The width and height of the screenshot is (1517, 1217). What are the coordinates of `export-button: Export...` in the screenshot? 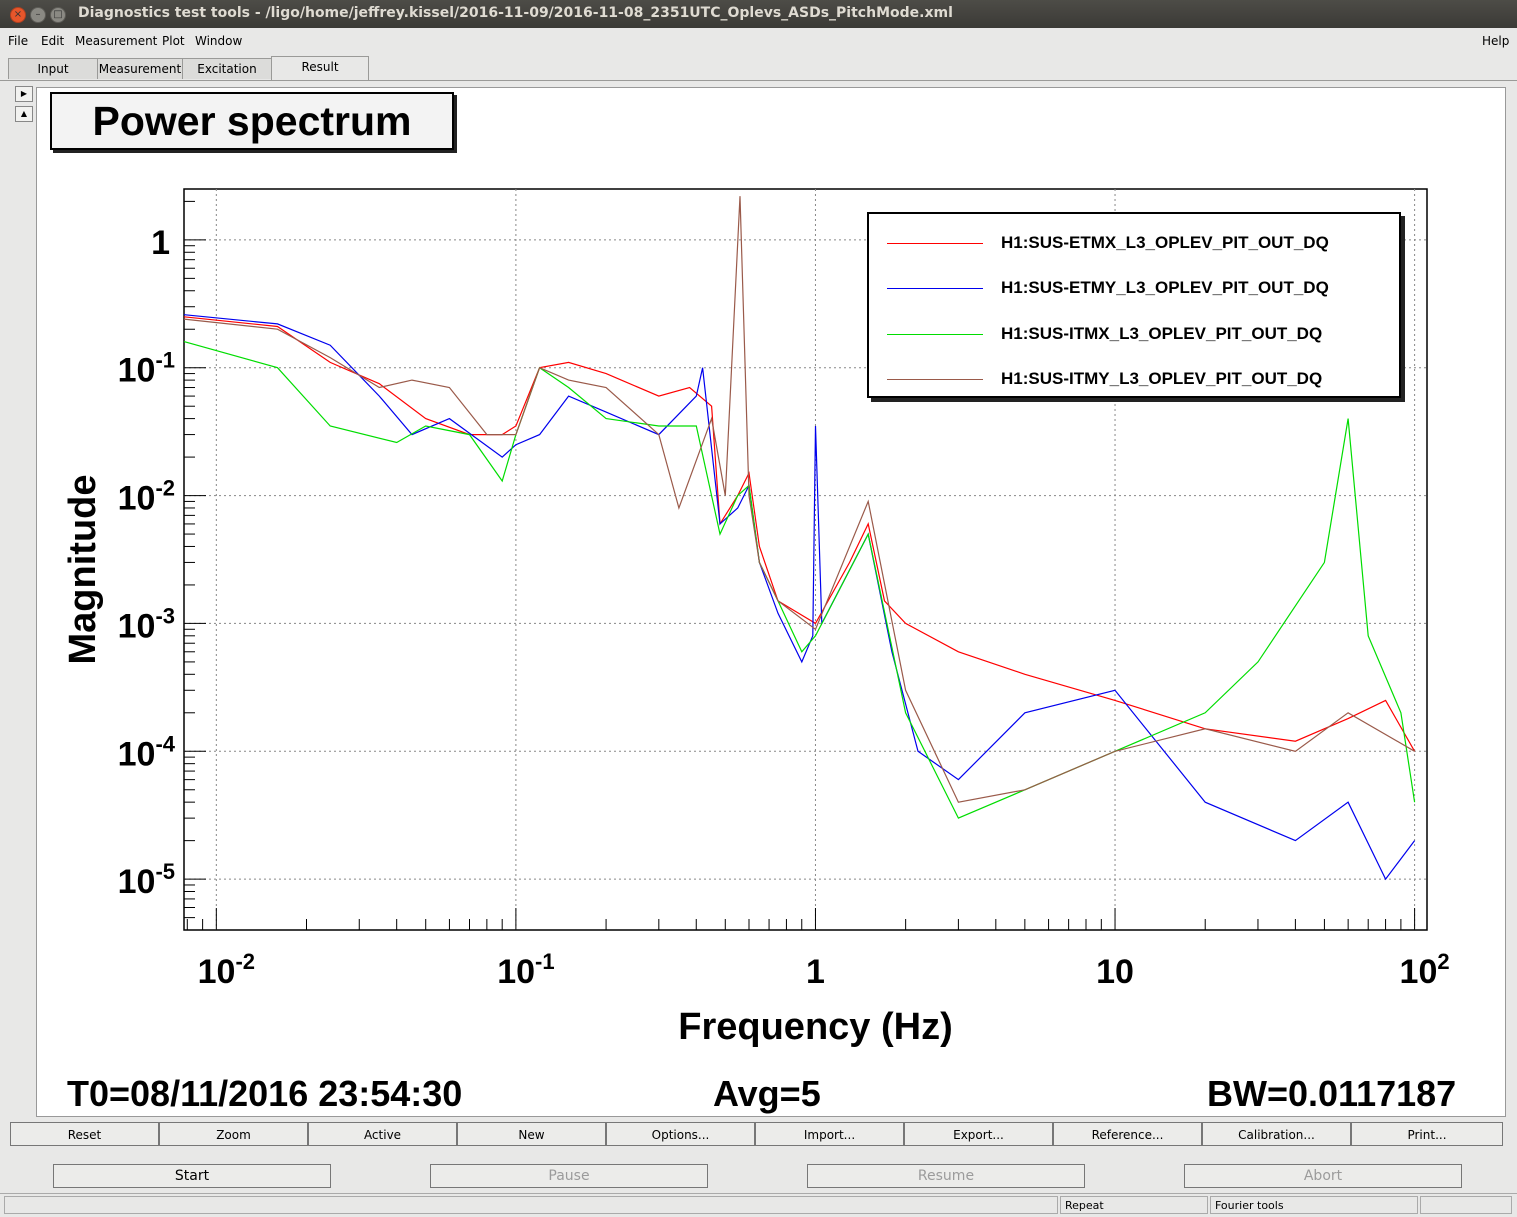 It's located at (978, 1134).